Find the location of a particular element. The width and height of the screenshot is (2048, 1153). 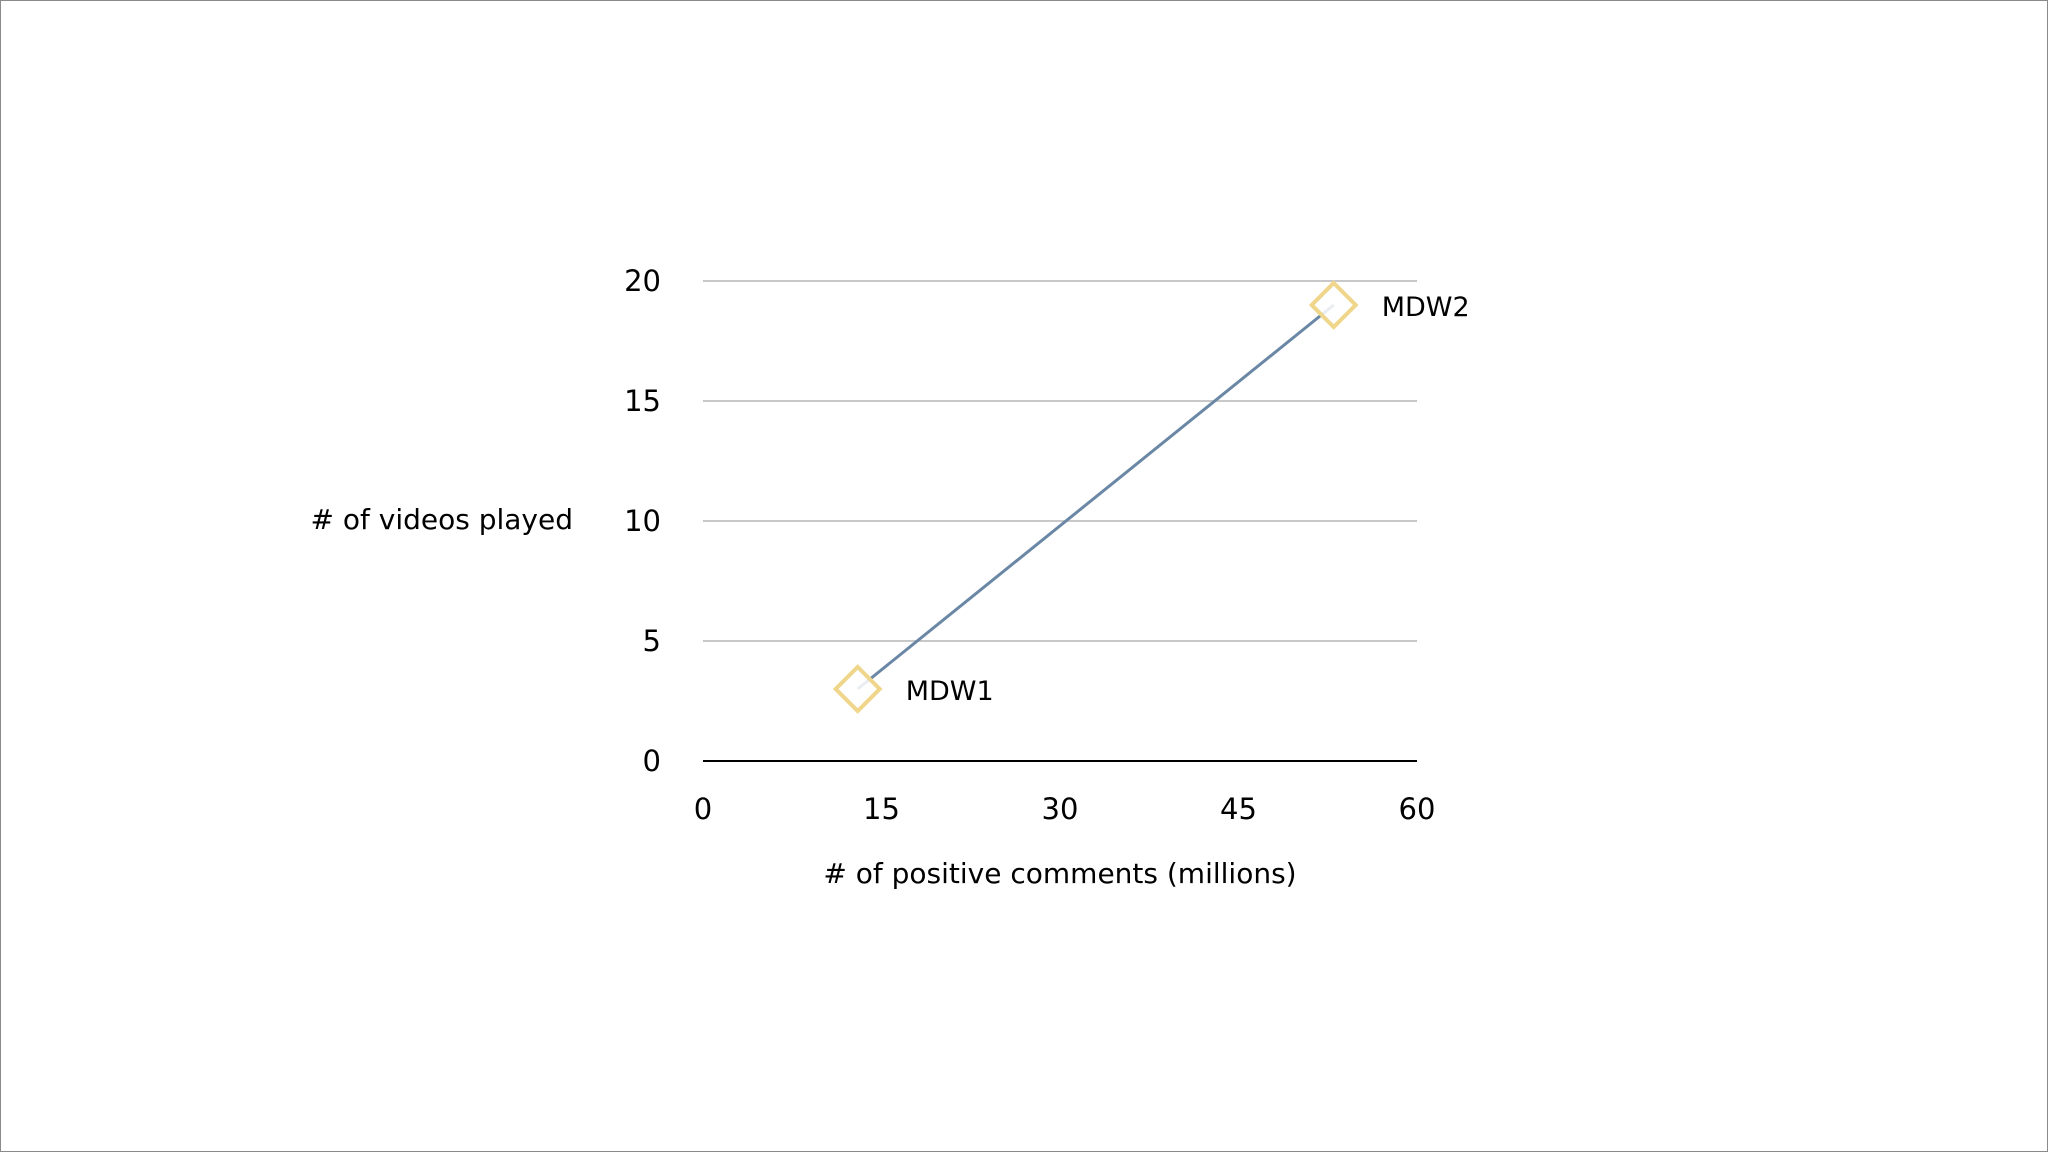

y-tick-label: 10 is located at coordinates (642, 521).